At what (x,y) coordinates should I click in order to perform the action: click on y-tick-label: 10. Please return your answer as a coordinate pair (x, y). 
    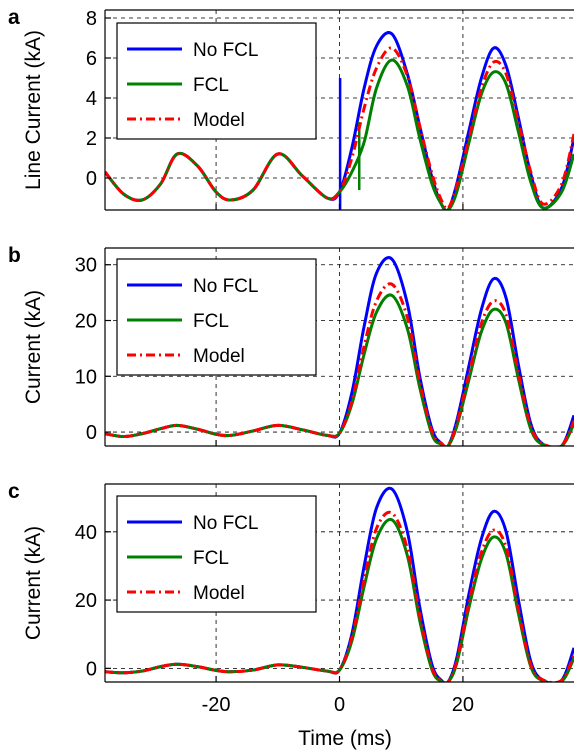
    Looking at the image, I should click on (86, 377).